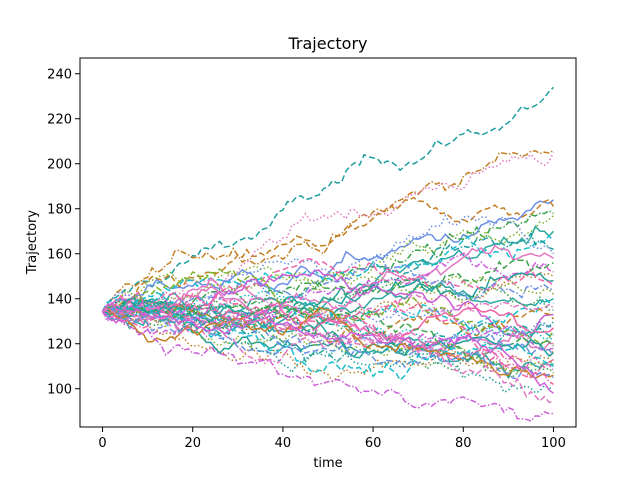 This screenshot has height=480, width=640. What do you see at coordinates (332, 439) in the screenshot?
I see `x-axis: 0 20 40 60 80 100` at bounding box center [332, 439].